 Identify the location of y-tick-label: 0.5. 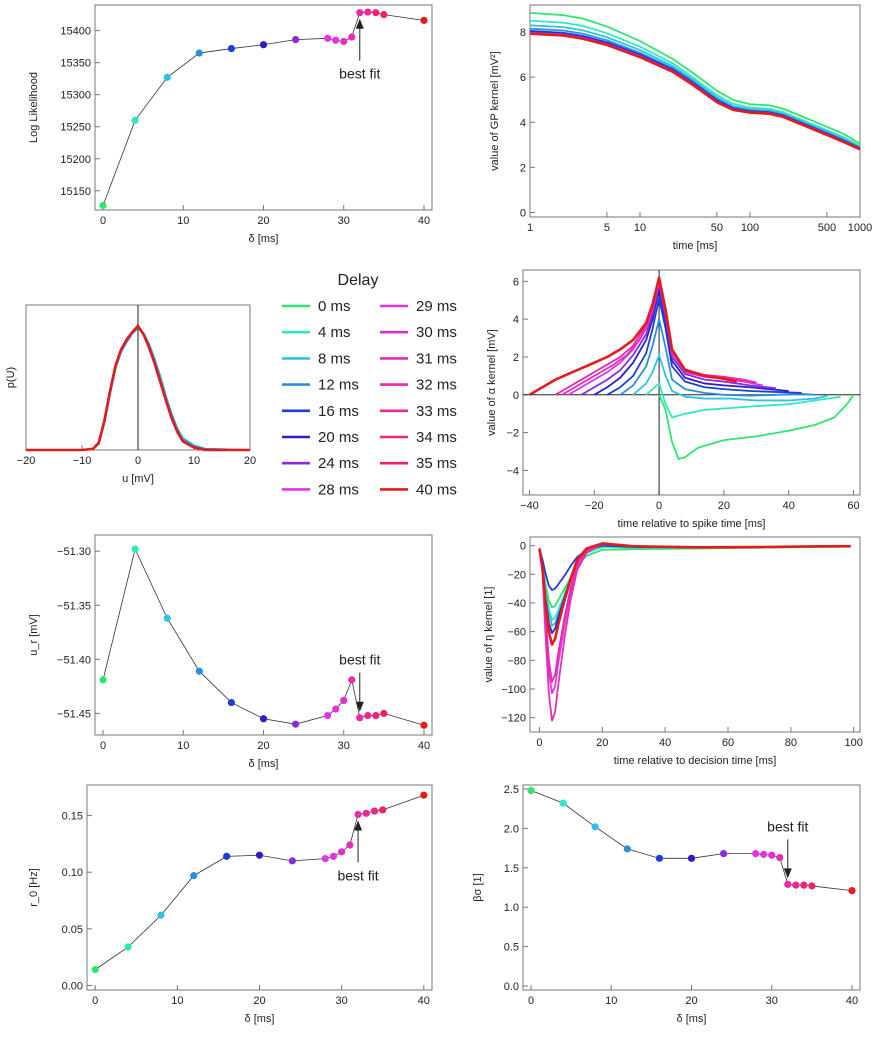
(511, 948).